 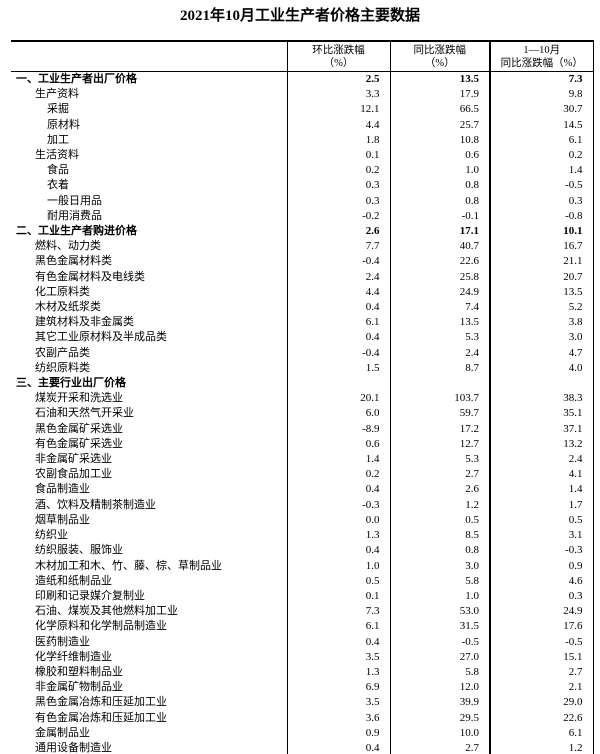 I want to click on table-row: 印刷和记录媒介复制业 0.1 1.0 0.3, so click(x=302, y=596).